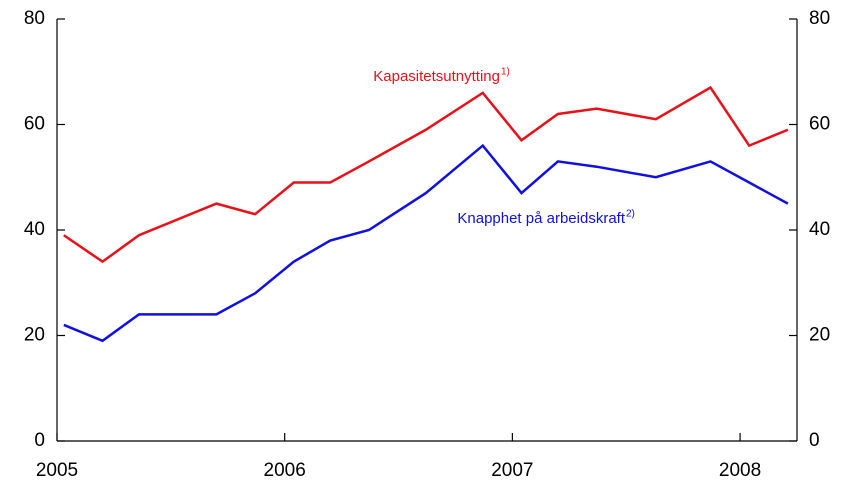  I want to click on x-tick-label: 2005, so click(57, 470).